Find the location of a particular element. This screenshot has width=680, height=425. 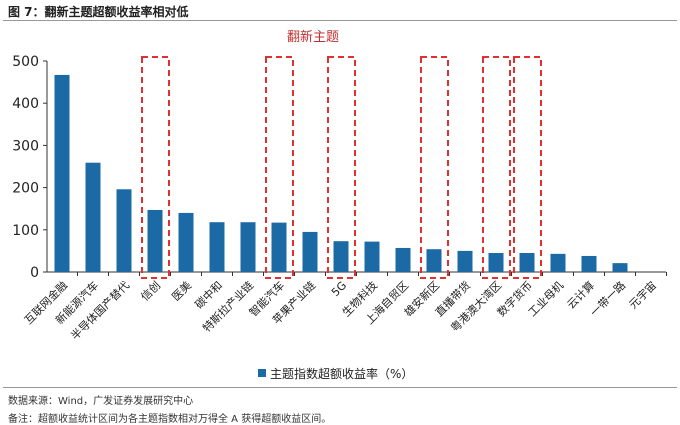

y-tick-label: 400 is located at coordinates (25, 104).